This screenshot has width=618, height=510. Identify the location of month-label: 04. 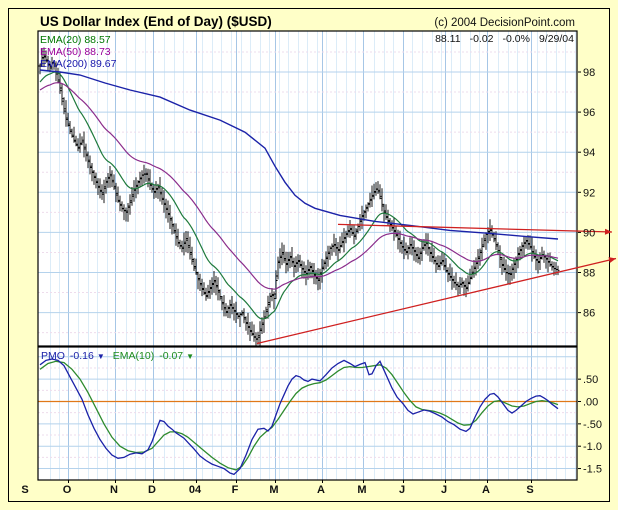
(195, 490).